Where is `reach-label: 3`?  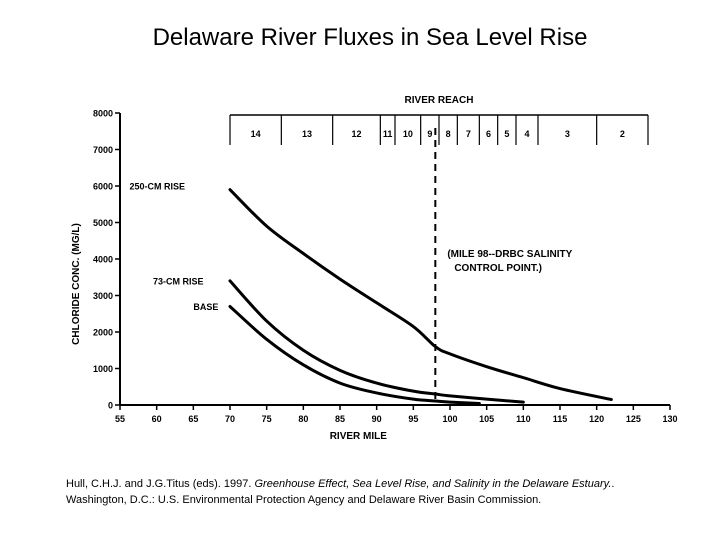 reach-label: 3 is located at coordinates (567, 134).